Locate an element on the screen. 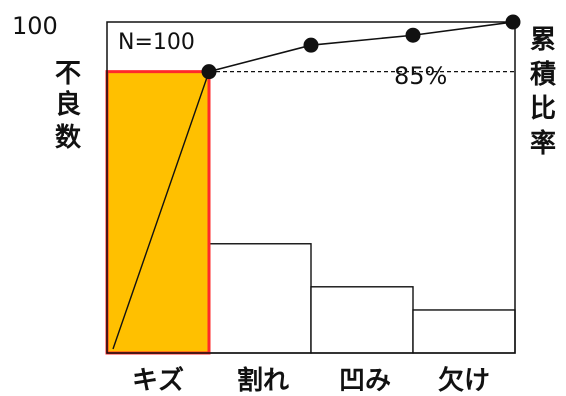 The height and width of the screenshot is (396, 566). y-axis-label-char: 良 is located at coordinates (68, 104).